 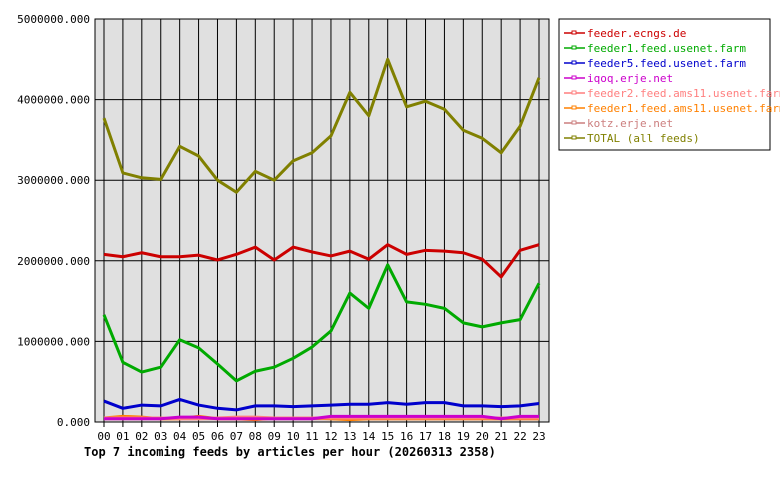 I want to click on x-tick-label: 18, so click(x=444, y=436).